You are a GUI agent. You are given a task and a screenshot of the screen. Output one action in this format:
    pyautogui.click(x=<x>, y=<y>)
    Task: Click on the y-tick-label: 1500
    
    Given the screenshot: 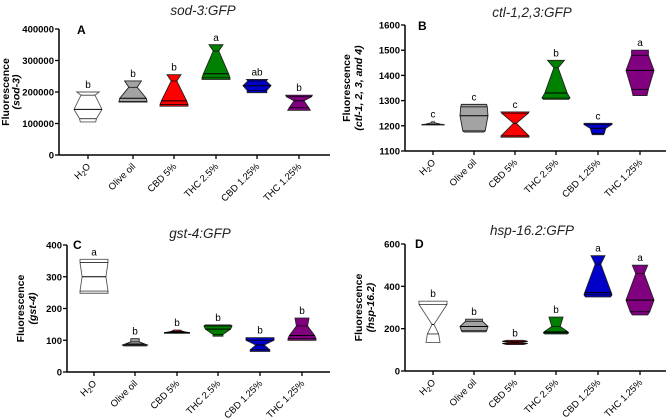 What is the action you would take?
    pyautogui.click(x=389, y=51)
    